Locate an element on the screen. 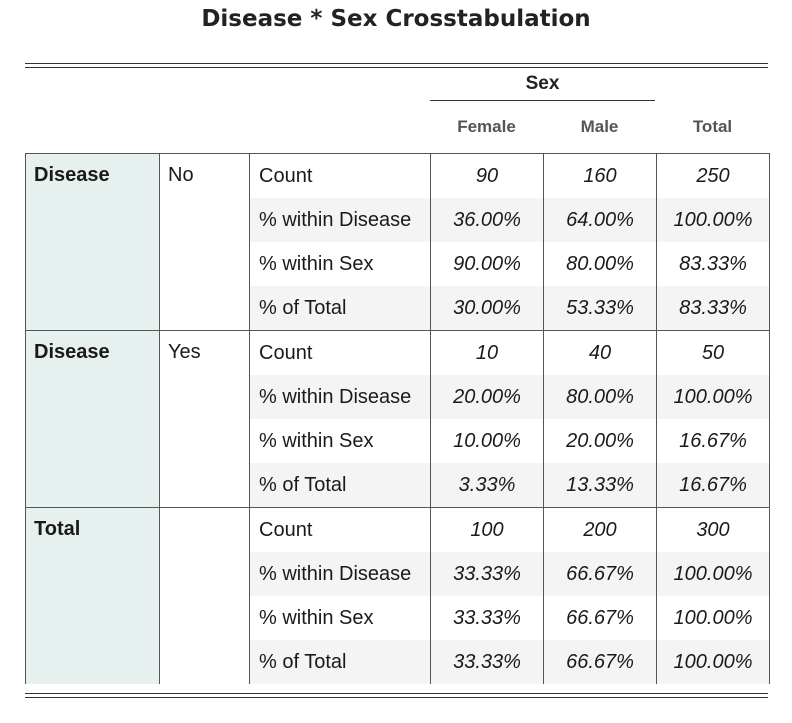 The width and height of the screenshot is (792, 723). row-group-label: Total is located at coordinates (92, 595).